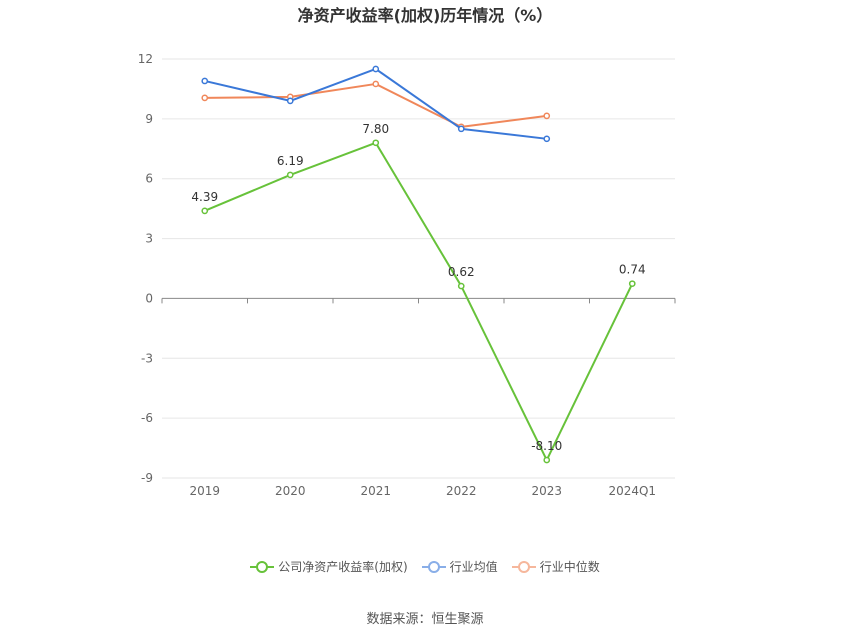  Describe the element at coordinates (145, 59) in the screenshot. I see `y-tick-label: 12` at that location.